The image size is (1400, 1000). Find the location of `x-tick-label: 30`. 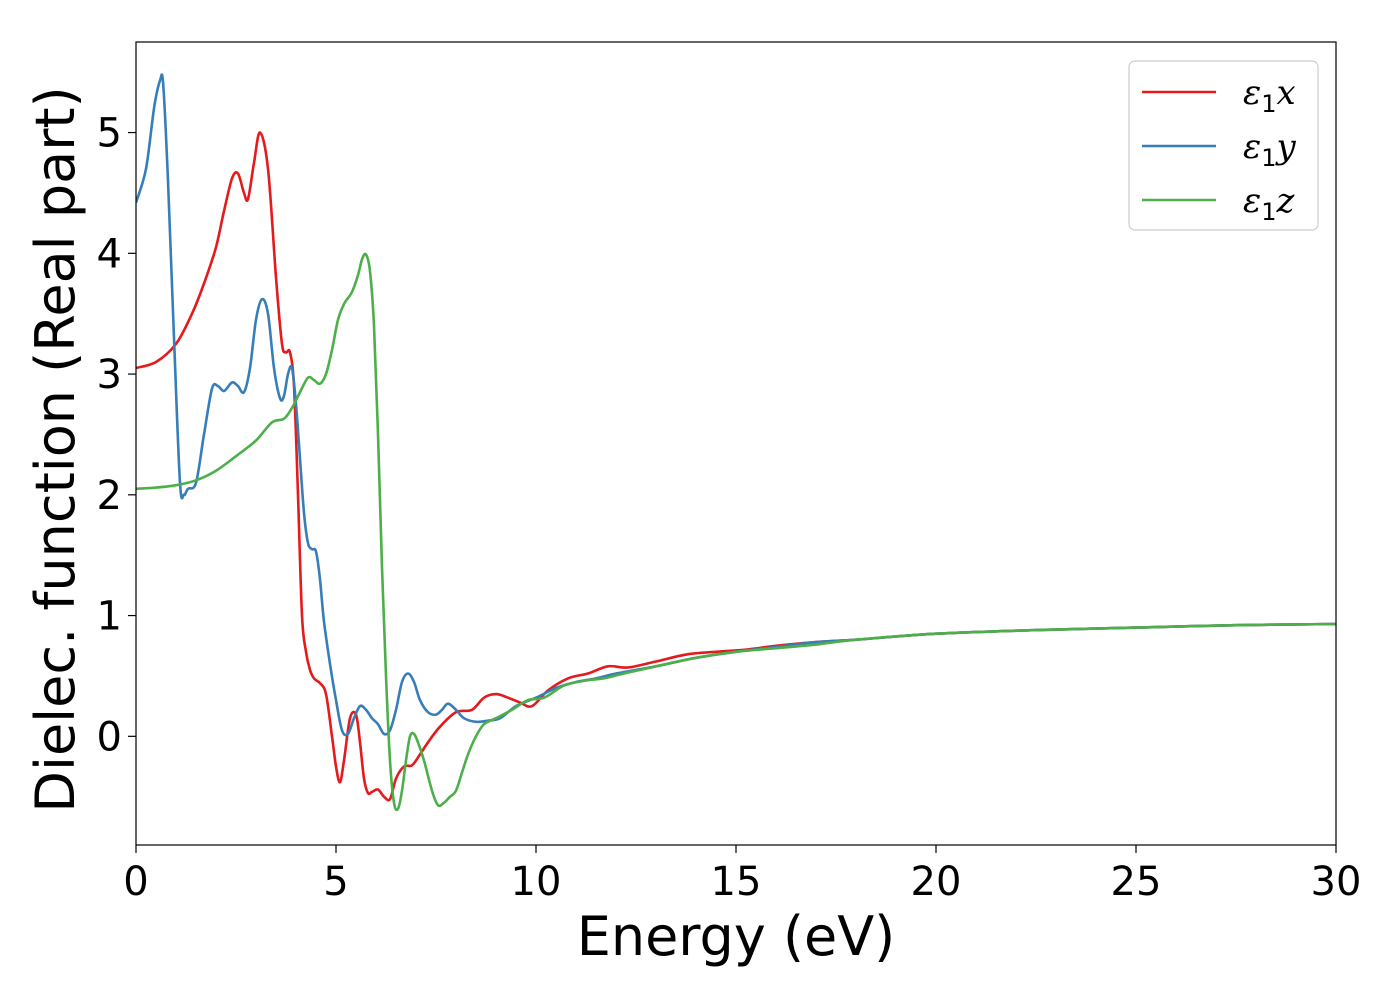

x-tick-label: 30 is located at coordinates (1336, 882).